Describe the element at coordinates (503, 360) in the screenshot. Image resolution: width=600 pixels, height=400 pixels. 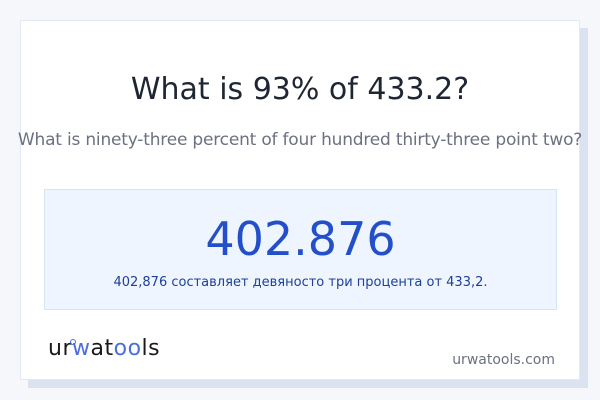
I see `site-url: urwatools.com` at that location.